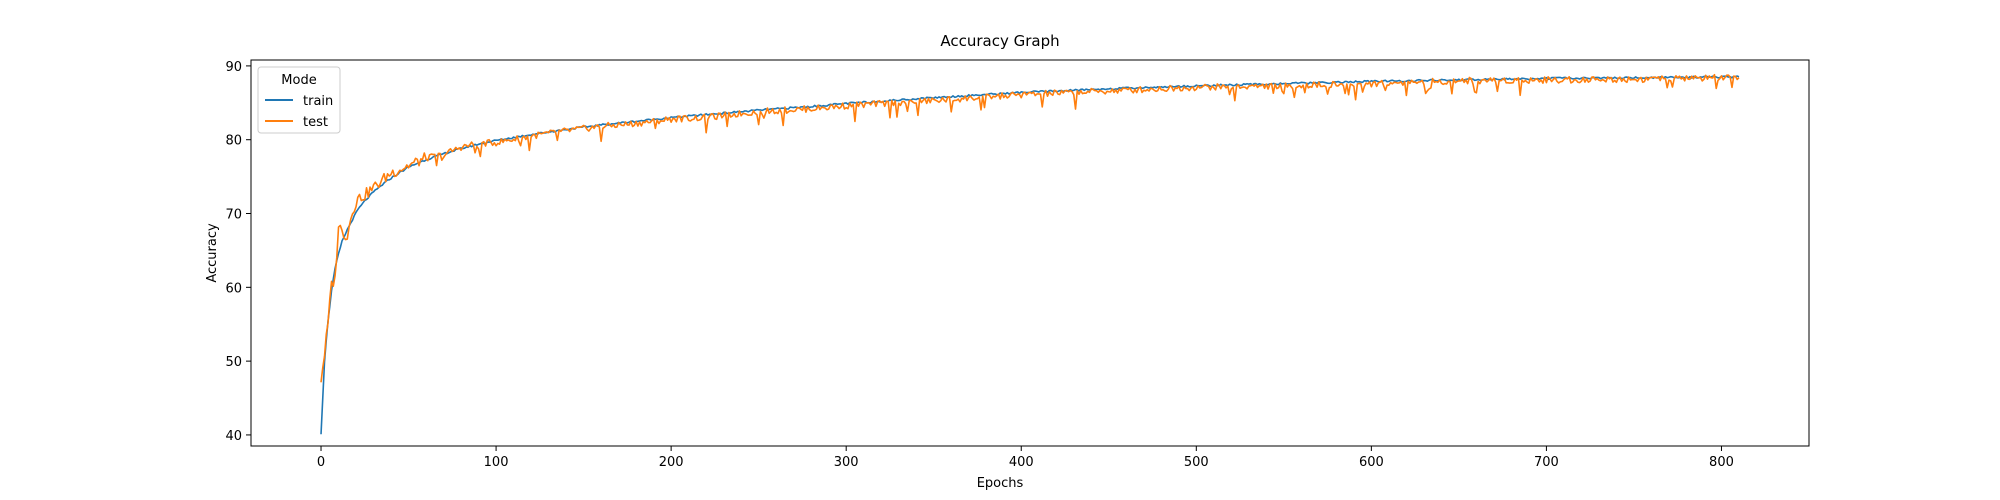 The image size is (2000, 500). I want to click on legend: Mode train test, so click(299, 100).